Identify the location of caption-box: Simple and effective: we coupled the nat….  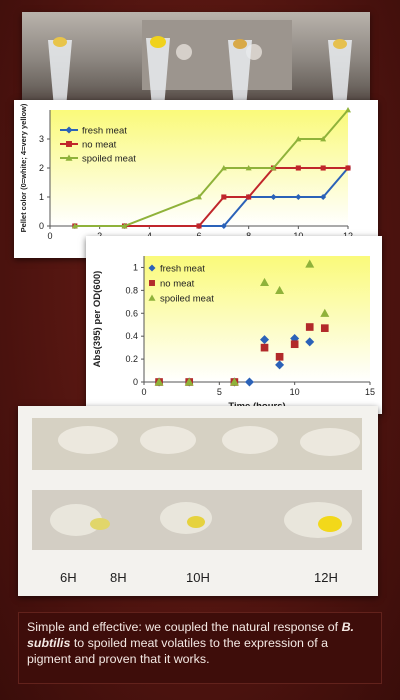
(200, 648).